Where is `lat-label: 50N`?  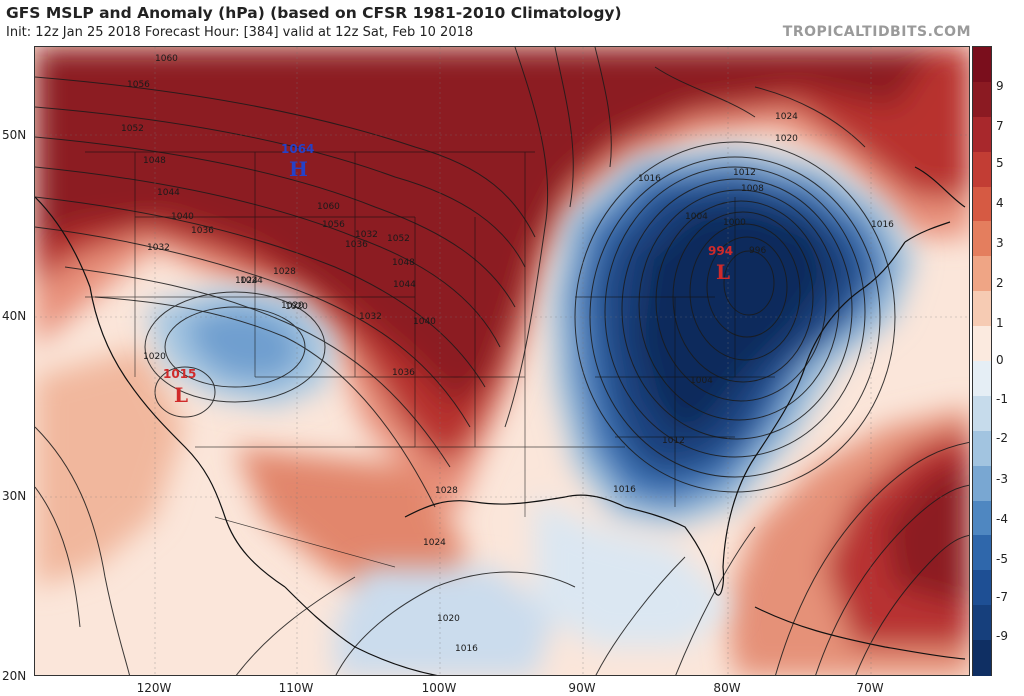 lat-label: 50N is located at coordinates (14, 135).